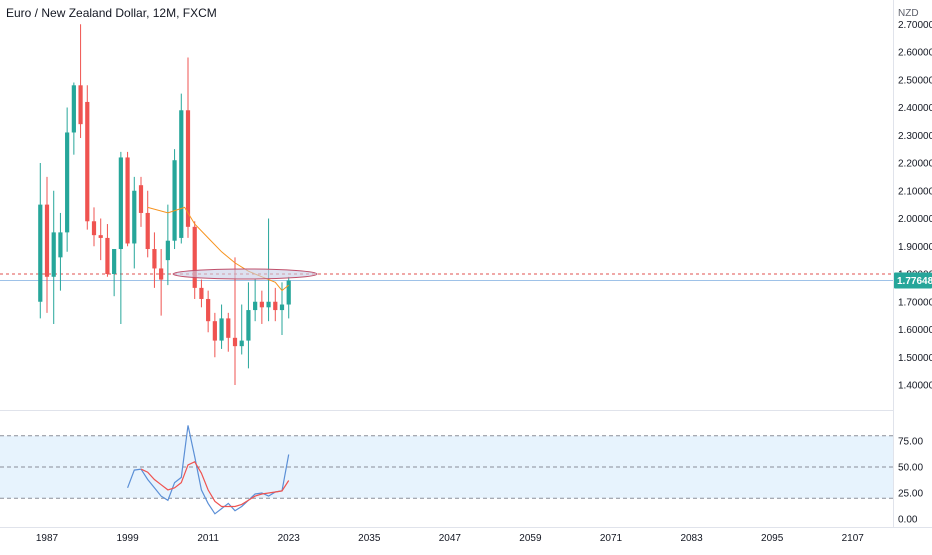  Describe the element at coordinates (915, 358) in the screenshot. I see `y-tick-label: 1.50000` at that location.